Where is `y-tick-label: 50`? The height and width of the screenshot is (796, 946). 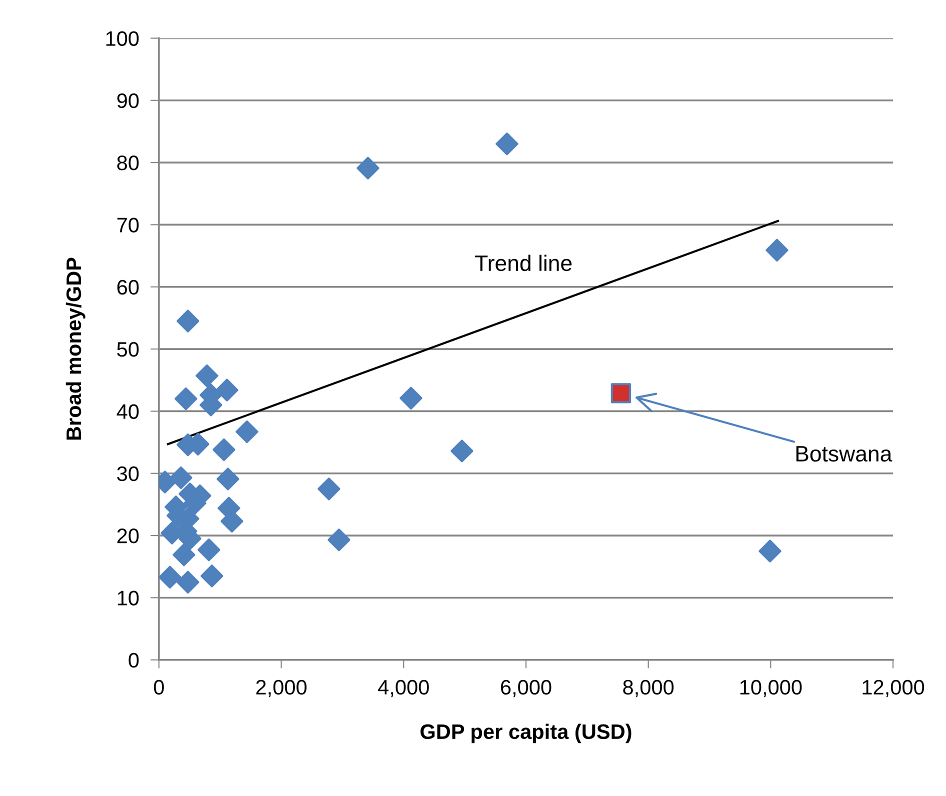 y-tick-label: 50 is located at coordinates (128, 349).